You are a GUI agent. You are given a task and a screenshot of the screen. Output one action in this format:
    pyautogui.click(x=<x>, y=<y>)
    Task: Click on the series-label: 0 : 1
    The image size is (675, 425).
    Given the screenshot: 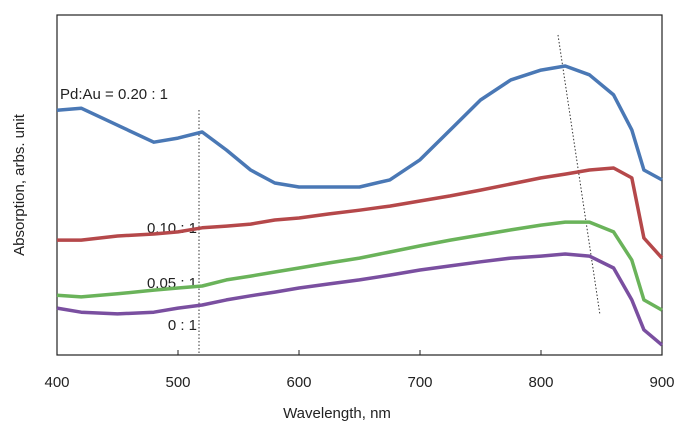 What is the action you would take?
    pyautogui.click(x=182, y=325)
    